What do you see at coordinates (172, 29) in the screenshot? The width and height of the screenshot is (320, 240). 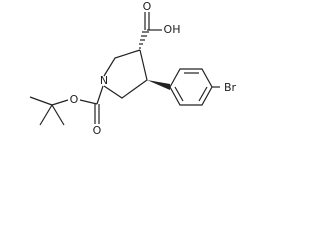 I see `atom-label: OH` at bounding box center [172, 29].